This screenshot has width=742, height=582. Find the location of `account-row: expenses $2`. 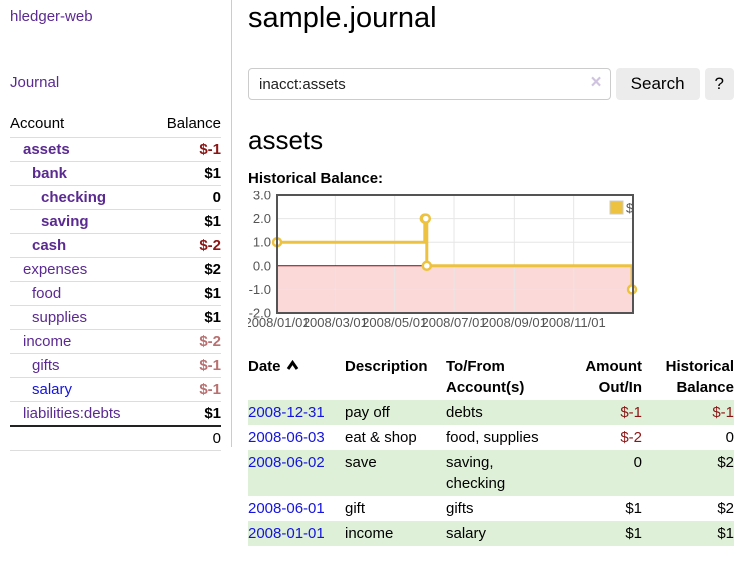

account-row: expenses $2 is located at coordinates (115, 269).